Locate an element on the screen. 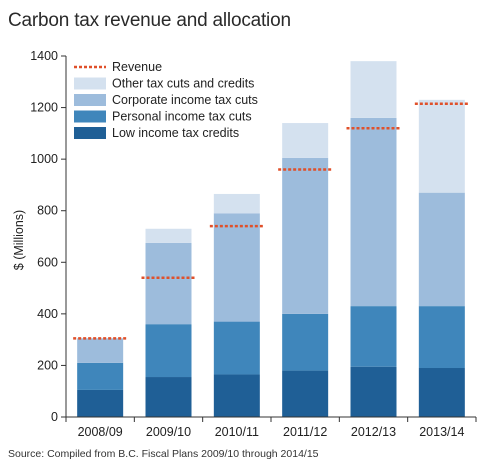  x-tick-label: 2008/09 is located at coordinates (100, 432).